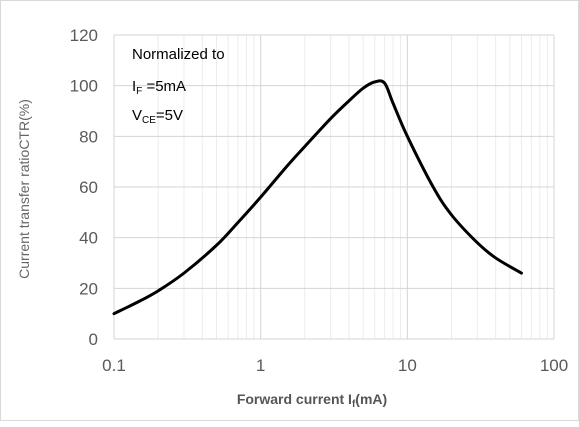 This screenshot has height=427, width=579. Describe the element at coordinates (354, 404) in the screenshot. I see `x-axis-title-sub: f` at that location.